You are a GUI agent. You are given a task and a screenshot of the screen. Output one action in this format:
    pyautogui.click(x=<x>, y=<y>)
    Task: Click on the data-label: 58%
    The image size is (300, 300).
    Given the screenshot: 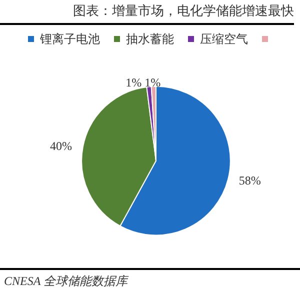 What is the action you would take?
    pyautogui.click(x=249, y=180)
    